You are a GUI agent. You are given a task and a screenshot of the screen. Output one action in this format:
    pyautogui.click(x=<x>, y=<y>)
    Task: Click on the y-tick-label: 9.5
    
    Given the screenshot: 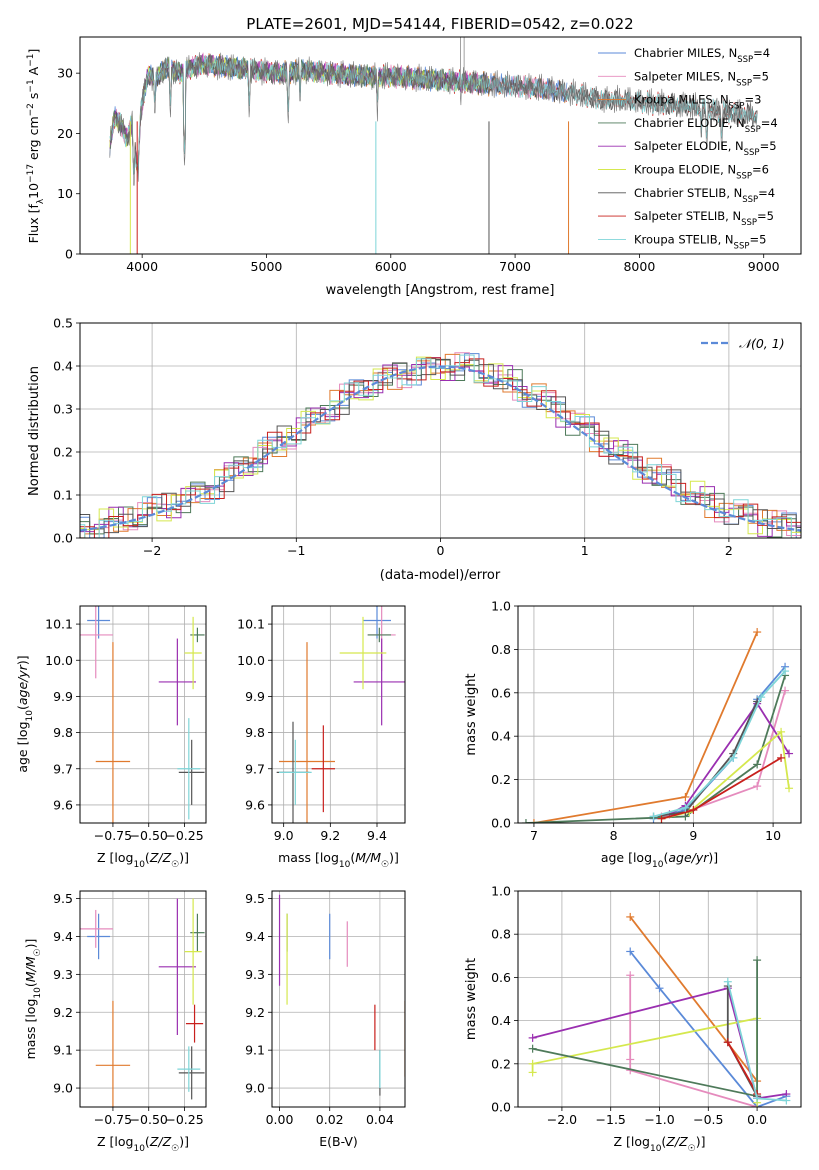 What is the action you would take?
    pyautogui.click(x=255, y=898)
    